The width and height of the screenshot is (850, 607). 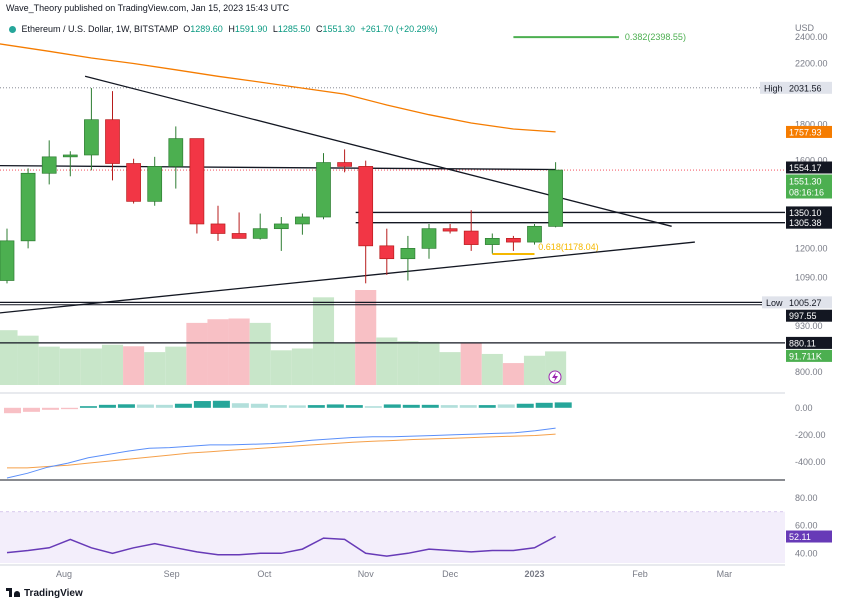 I want to click on fibonacci-label: 0.382(2398.55), so click(x=655, y=37).